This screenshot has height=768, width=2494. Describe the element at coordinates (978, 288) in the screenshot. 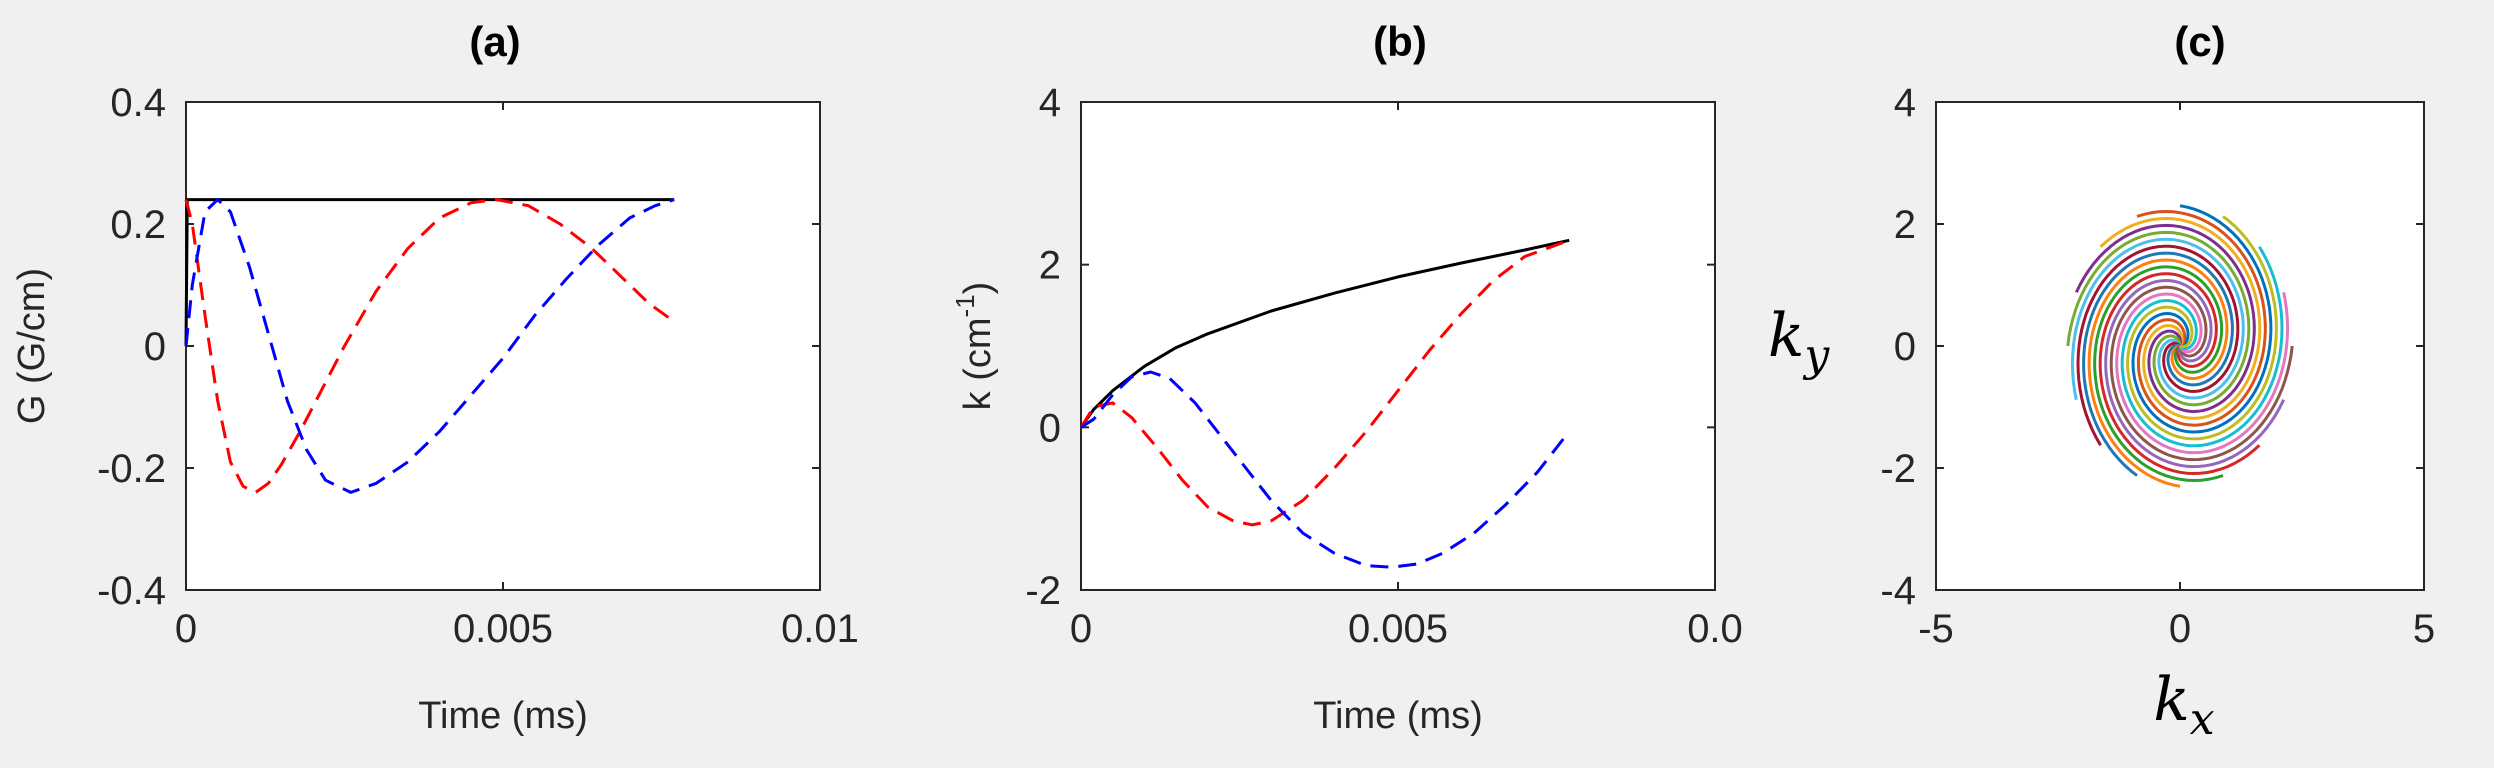

I see `panel-b-y-axis-label-end: )` at that location.